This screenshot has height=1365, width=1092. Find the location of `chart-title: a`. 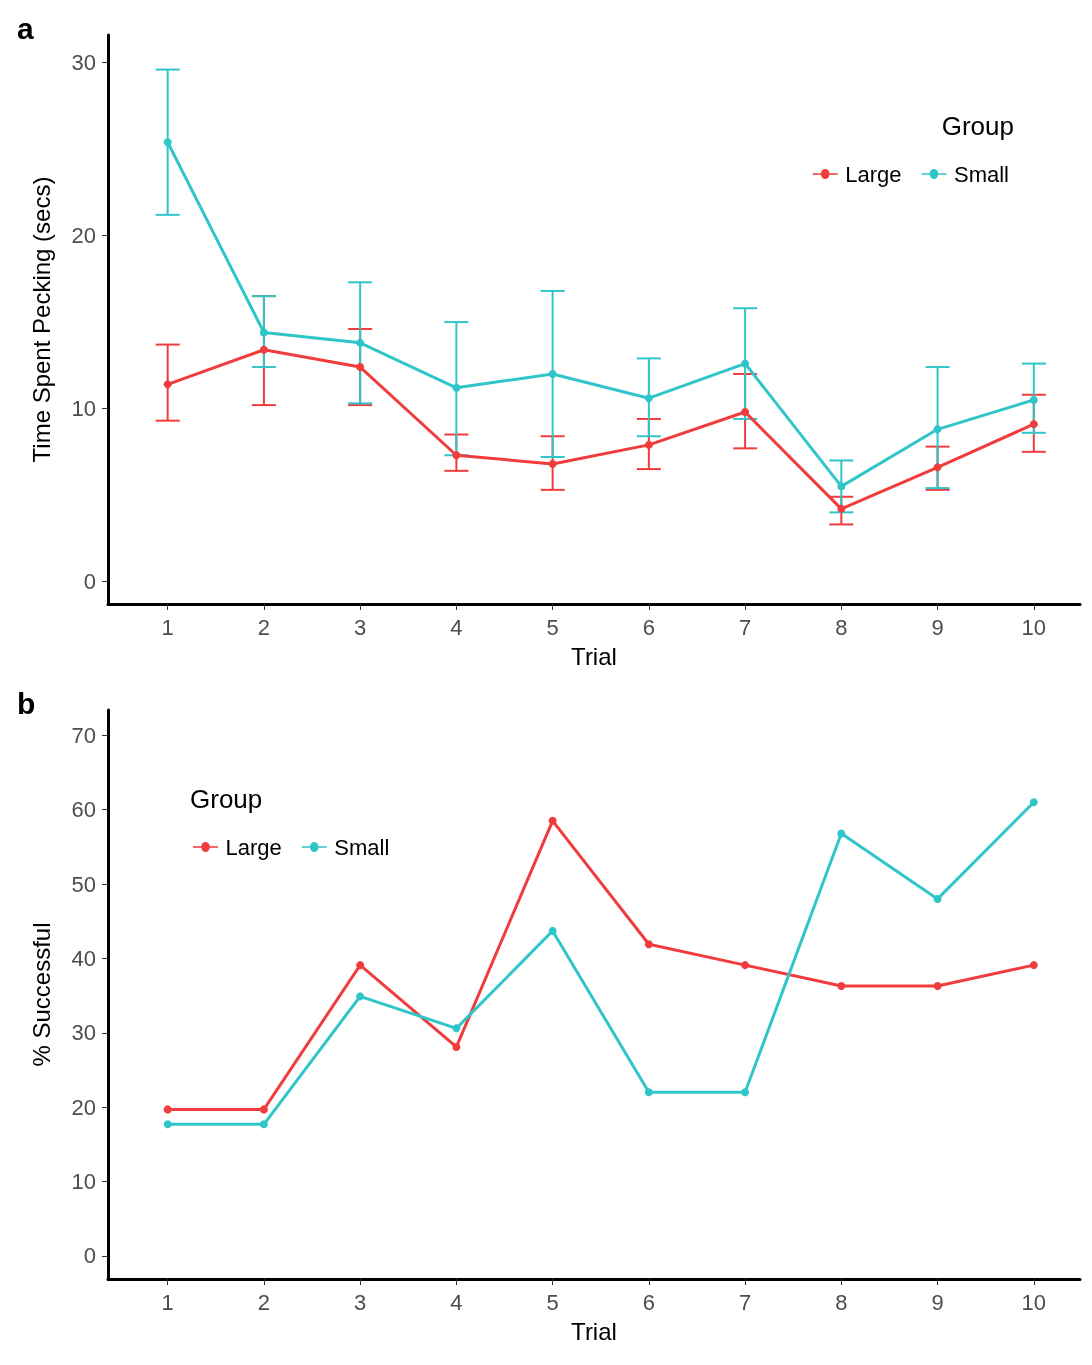

chart-title: a is located at coordinates (25, 28).